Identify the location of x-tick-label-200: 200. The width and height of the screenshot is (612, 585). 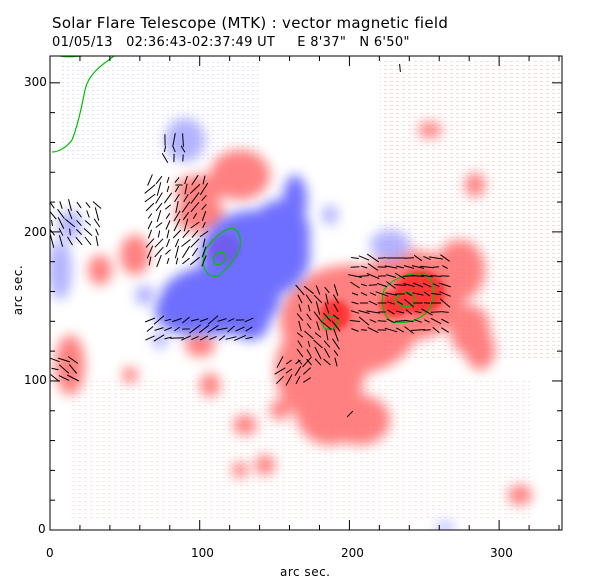
(352, 553).